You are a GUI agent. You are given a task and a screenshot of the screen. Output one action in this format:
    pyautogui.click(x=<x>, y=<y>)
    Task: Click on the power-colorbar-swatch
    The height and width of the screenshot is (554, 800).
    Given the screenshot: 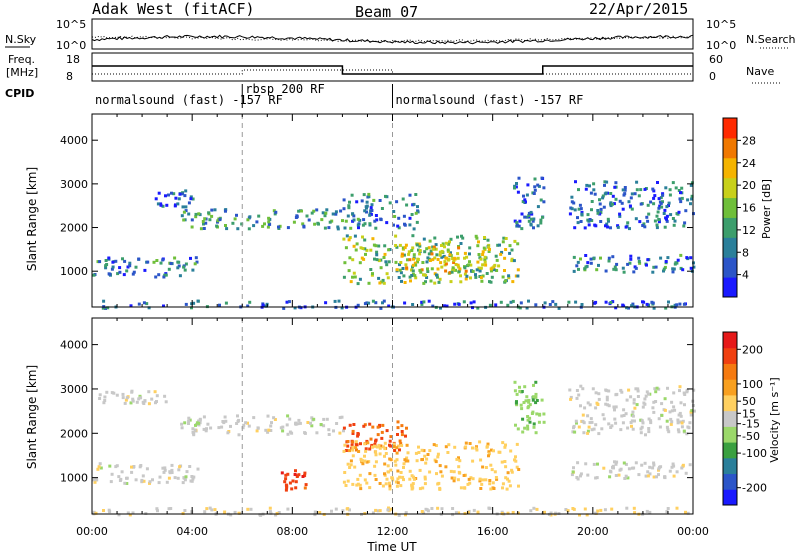 What is the action you would take?
    pyautogui.click(x=730, y=168)
    